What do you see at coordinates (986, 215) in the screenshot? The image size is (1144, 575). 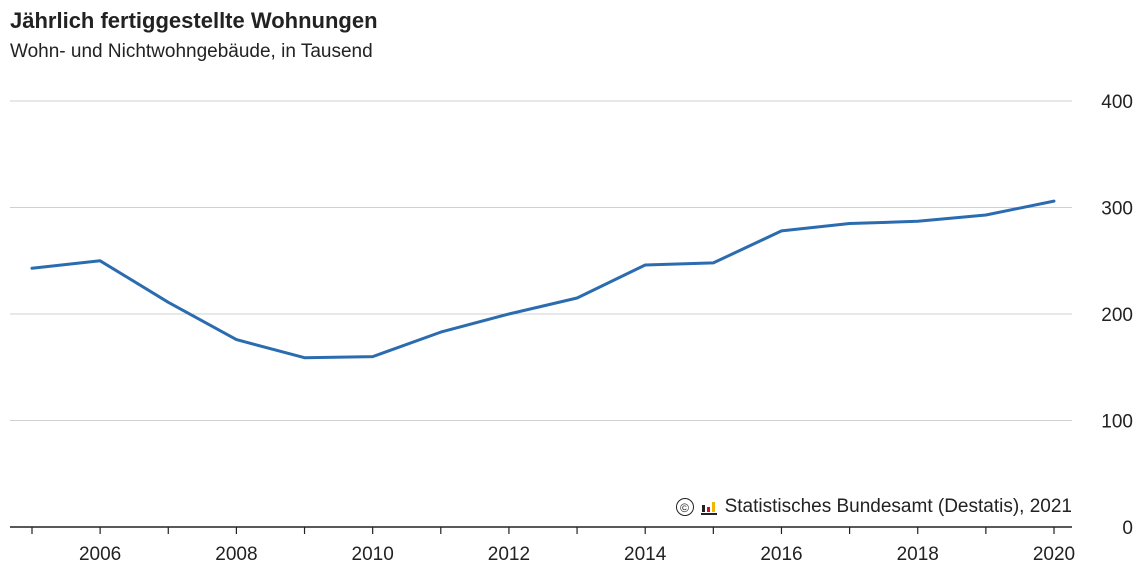 I see `data-point-2019` at bounding box center [986, 215].